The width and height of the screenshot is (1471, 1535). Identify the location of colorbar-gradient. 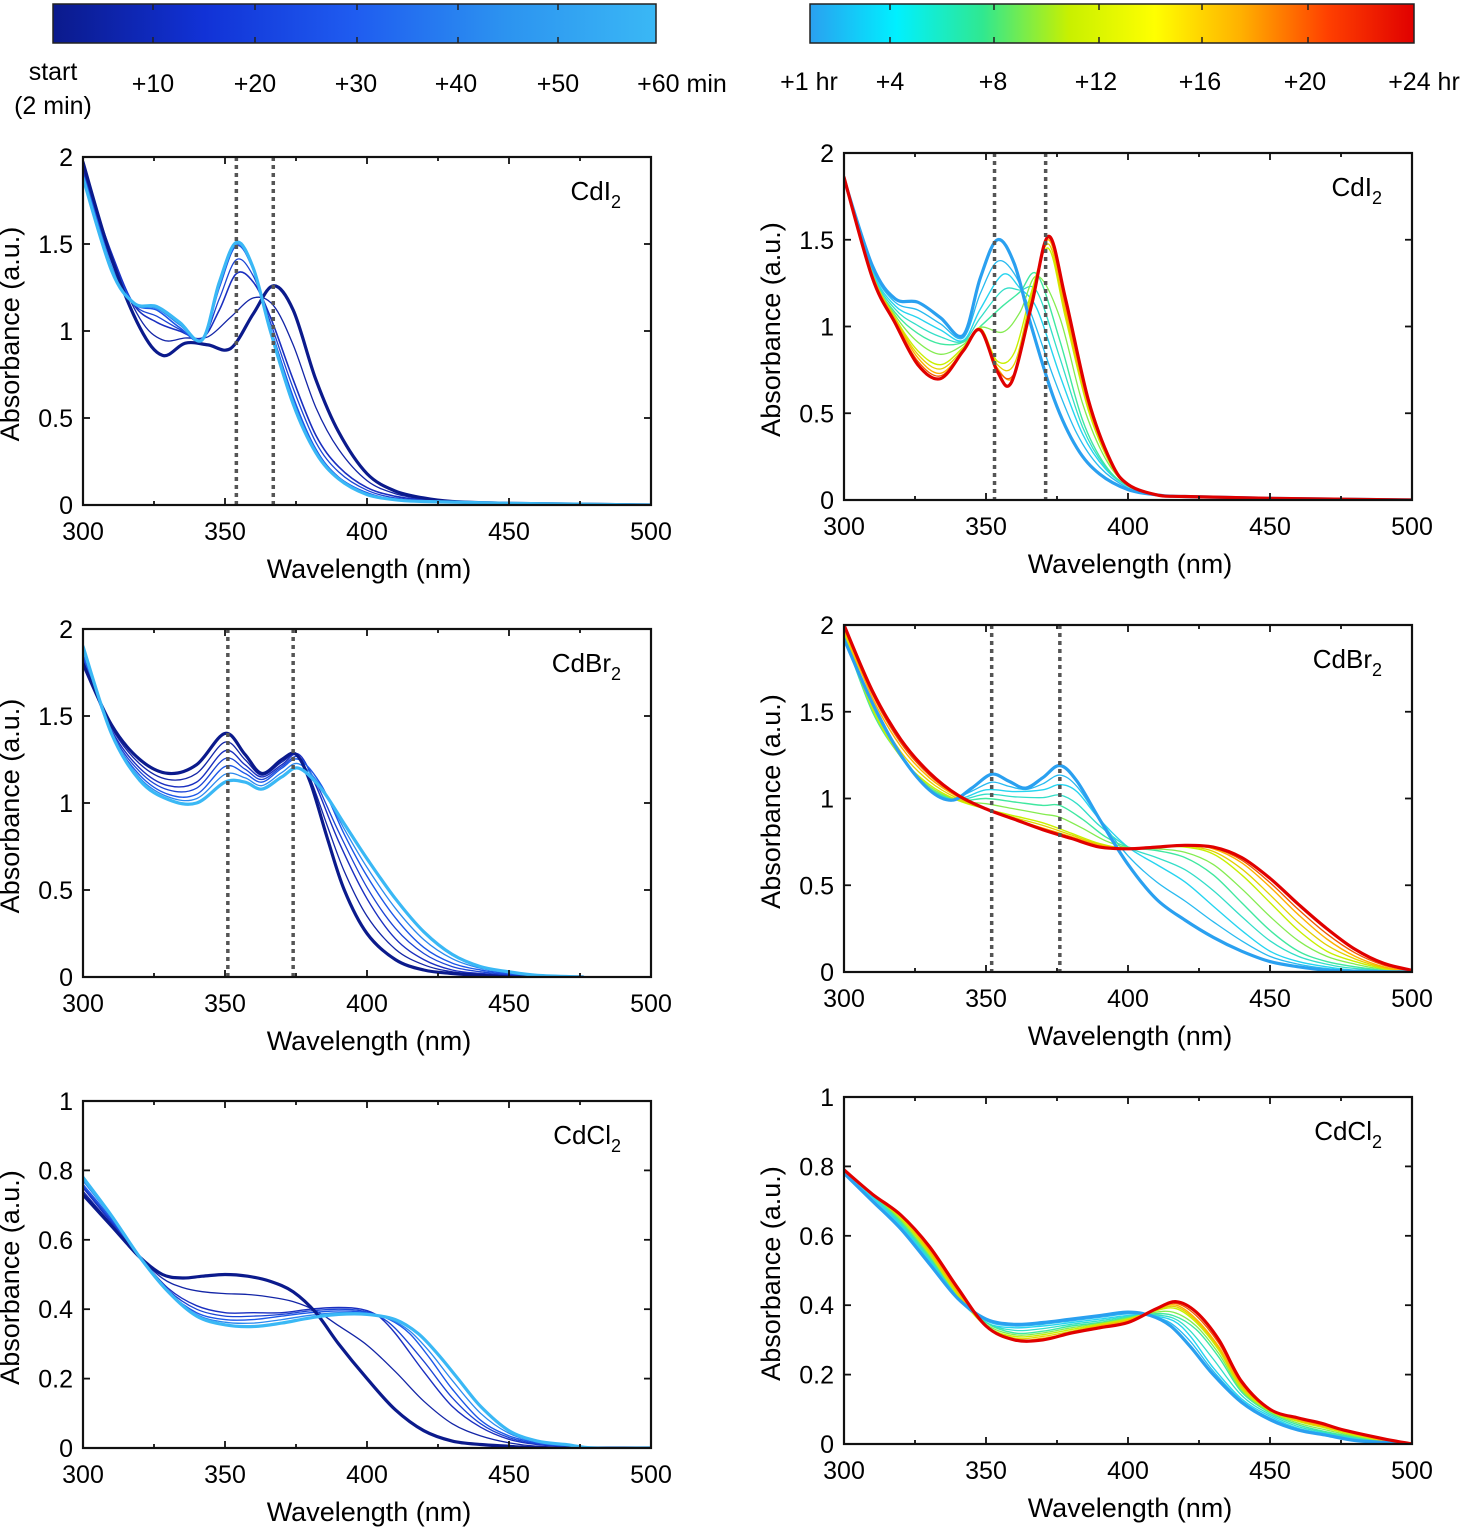
(354, 23).